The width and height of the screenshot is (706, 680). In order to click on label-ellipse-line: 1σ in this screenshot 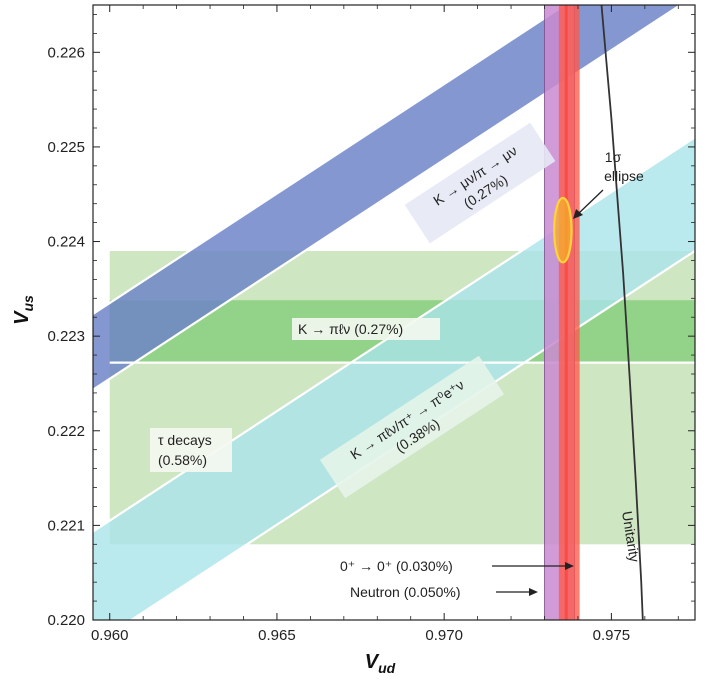, I will do `click(613, 157)`.